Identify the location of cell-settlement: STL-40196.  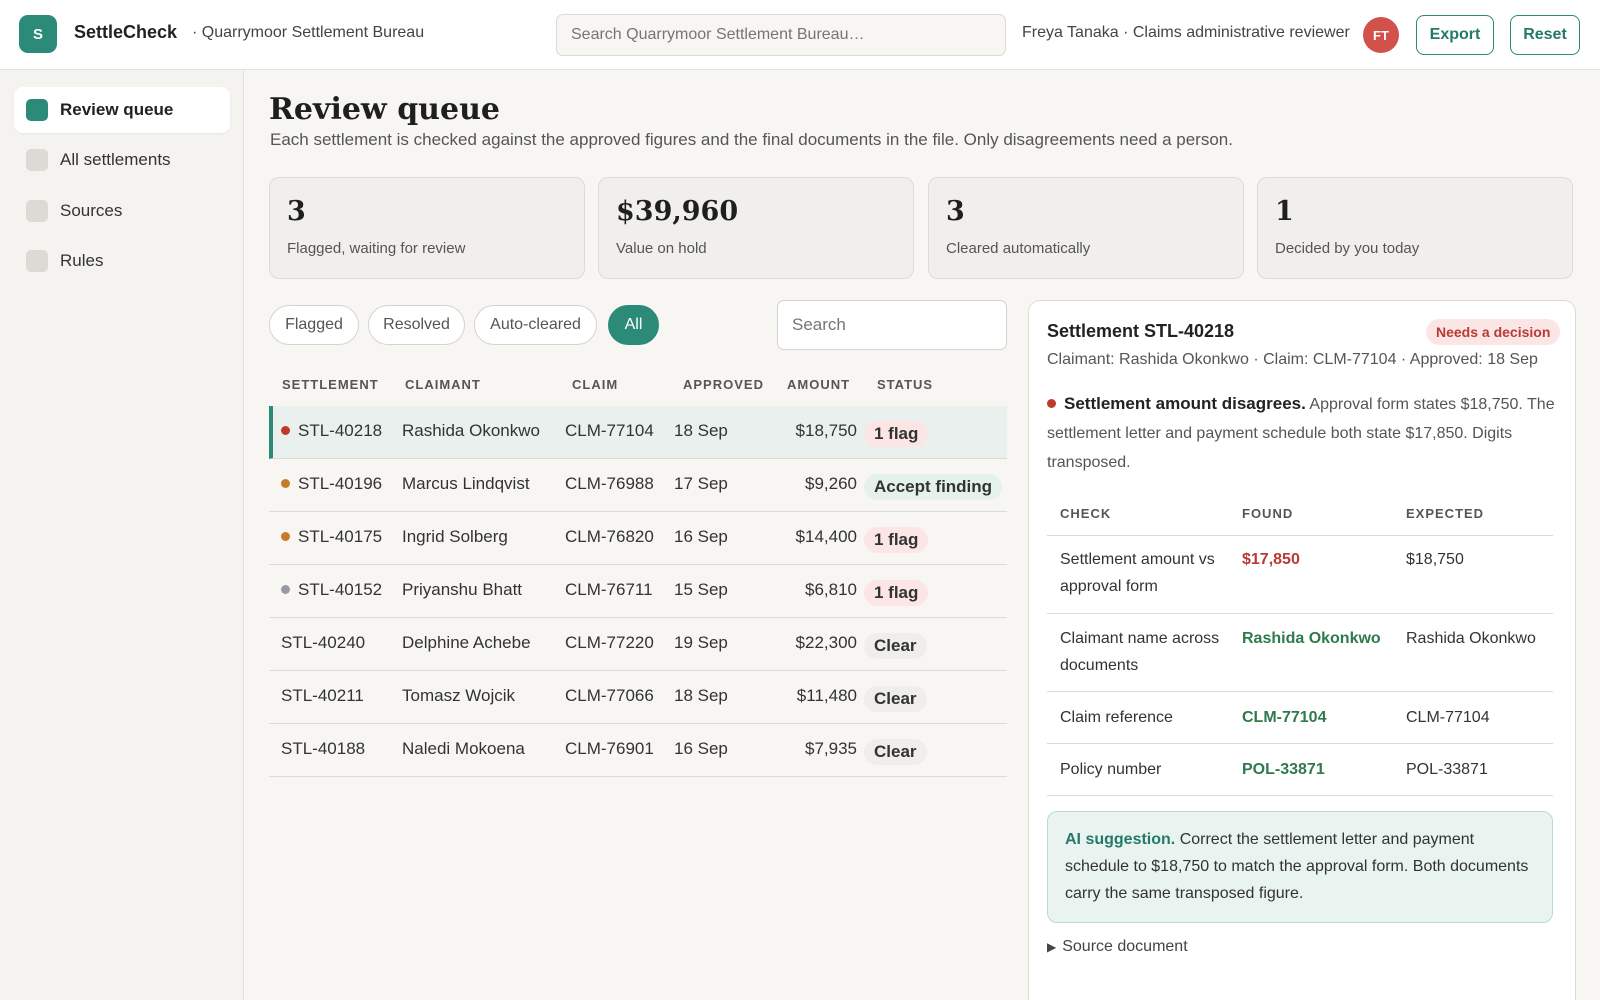
(331, 484).